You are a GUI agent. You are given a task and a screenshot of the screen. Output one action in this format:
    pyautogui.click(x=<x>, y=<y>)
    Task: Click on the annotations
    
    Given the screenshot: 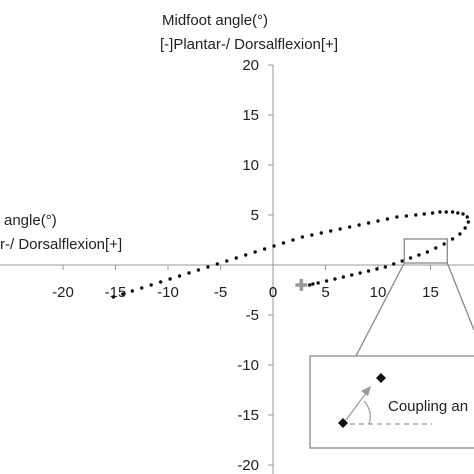 What is the action you would take?
    pyautogui.click(x=384, y=297)
    